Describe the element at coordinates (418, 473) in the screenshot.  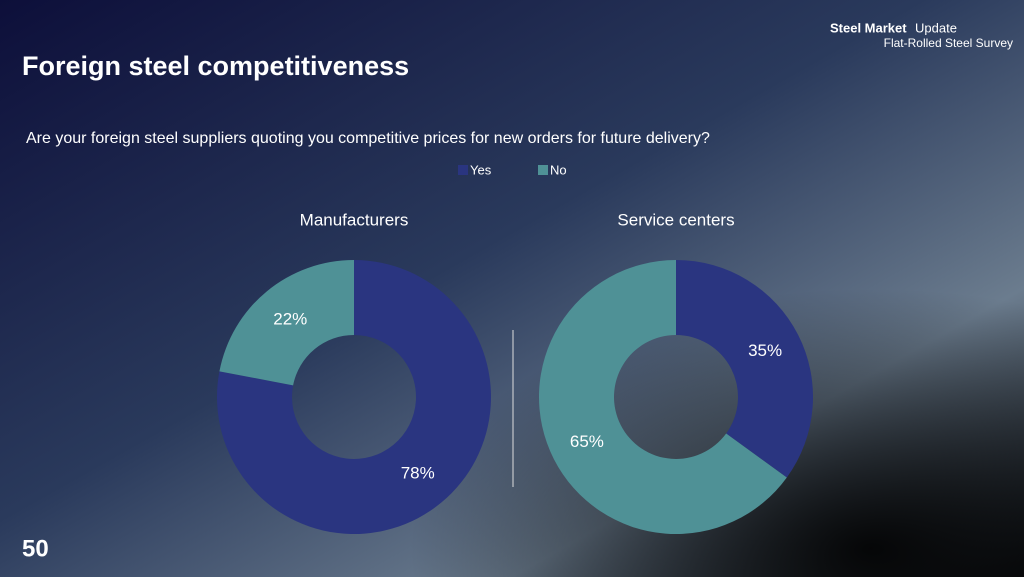
I see `data-label: 78%` at that location.